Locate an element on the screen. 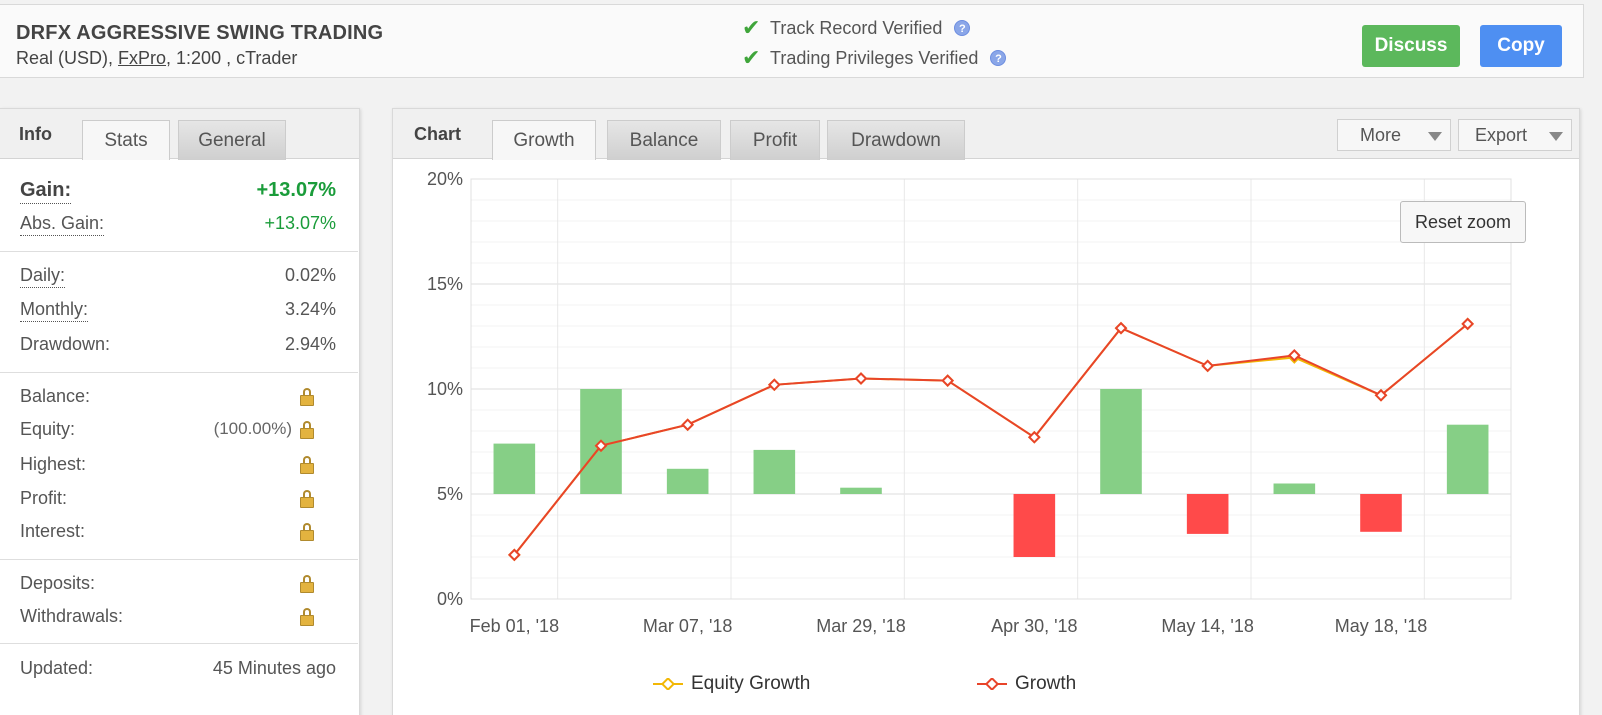 This screenshot has width=1602, height=715. account-subtitle: Real (USD), FxPro, 1:200 , cTrader is located at coordinates (156, 58).